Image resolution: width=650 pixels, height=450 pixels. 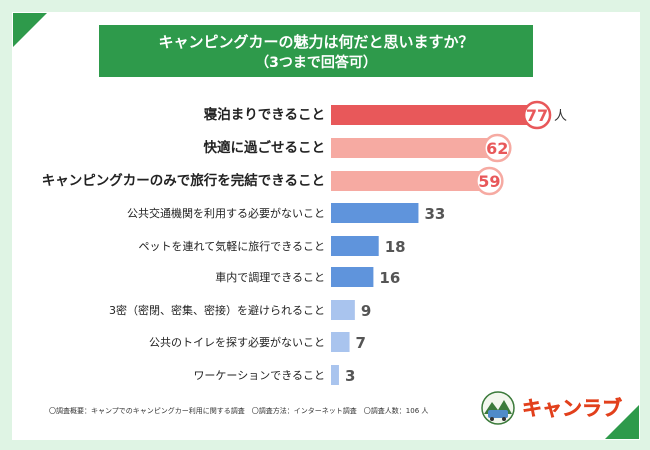 I want to click on category-label: ワーケーションできること, so click(x=259, y=375).